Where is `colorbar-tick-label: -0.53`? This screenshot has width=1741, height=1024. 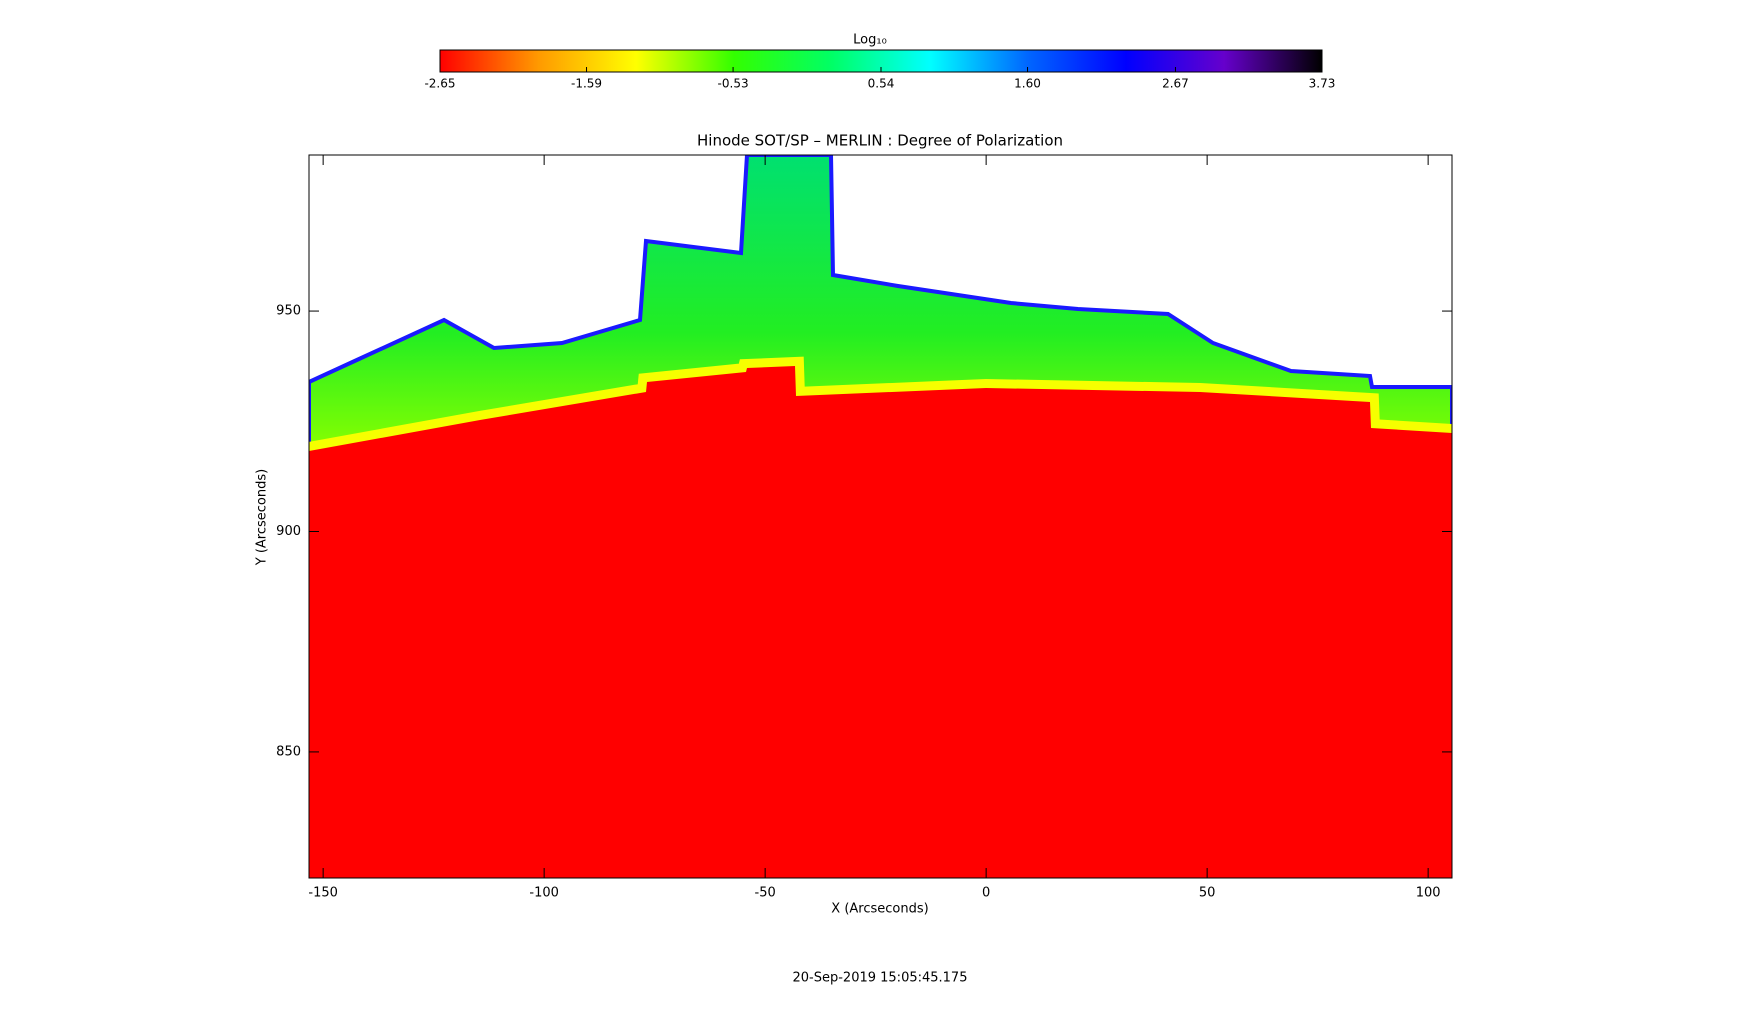 colorbar-tick-label: -0.53 is located at coordinates (733, 84).